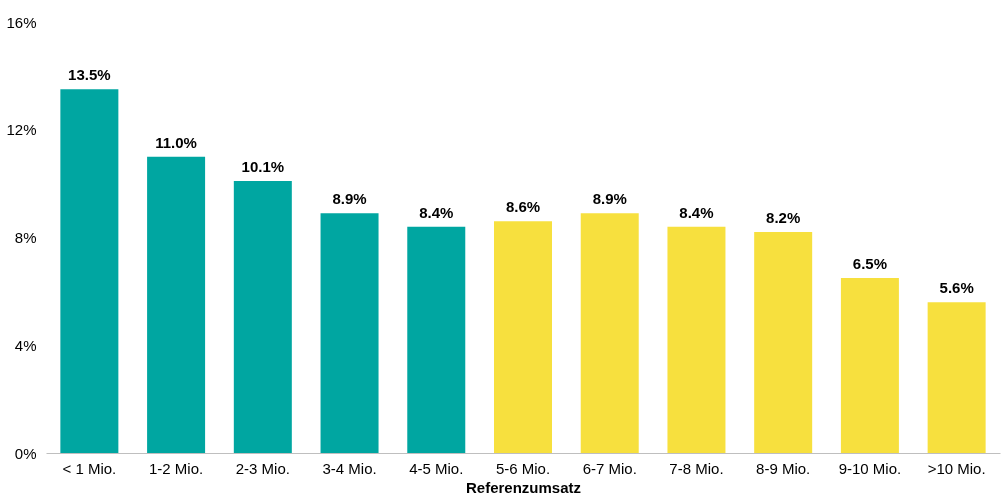  What do you see at coordinates (870, 468) in the screenshot?
I see `x-tick-label: 9-10 Mio.` at bounding box center [870, 468].